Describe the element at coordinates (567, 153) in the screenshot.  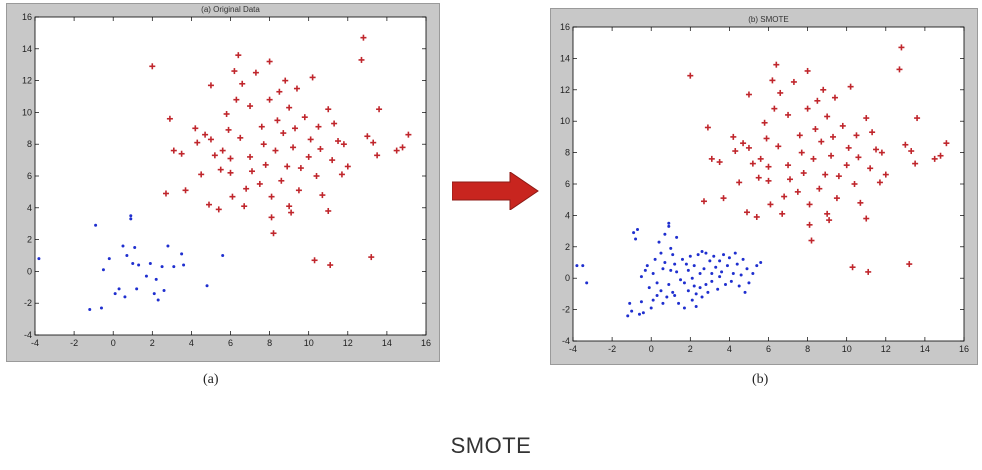
I see `y-tick-label: 8` at that location.